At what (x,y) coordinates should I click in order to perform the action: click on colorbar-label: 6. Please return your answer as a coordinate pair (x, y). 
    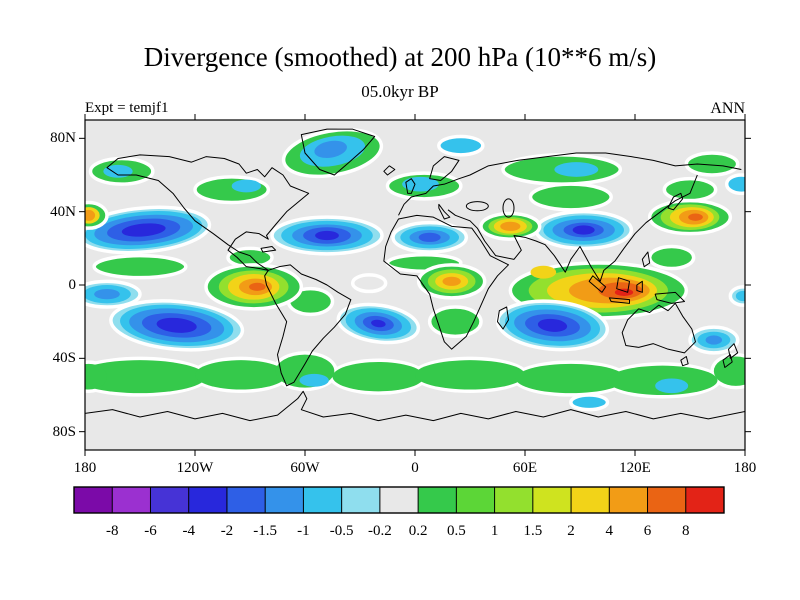
    Looking at the image, I should click on (648, 531).